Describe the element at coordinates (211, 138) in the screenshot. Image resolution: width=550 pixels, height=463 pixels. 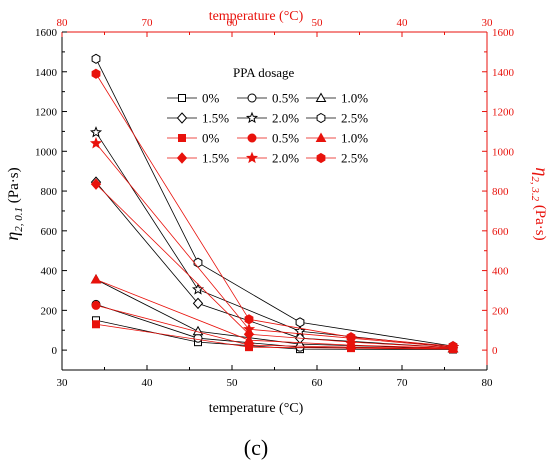
I see `legend-right-label-6: 0%` at that location.